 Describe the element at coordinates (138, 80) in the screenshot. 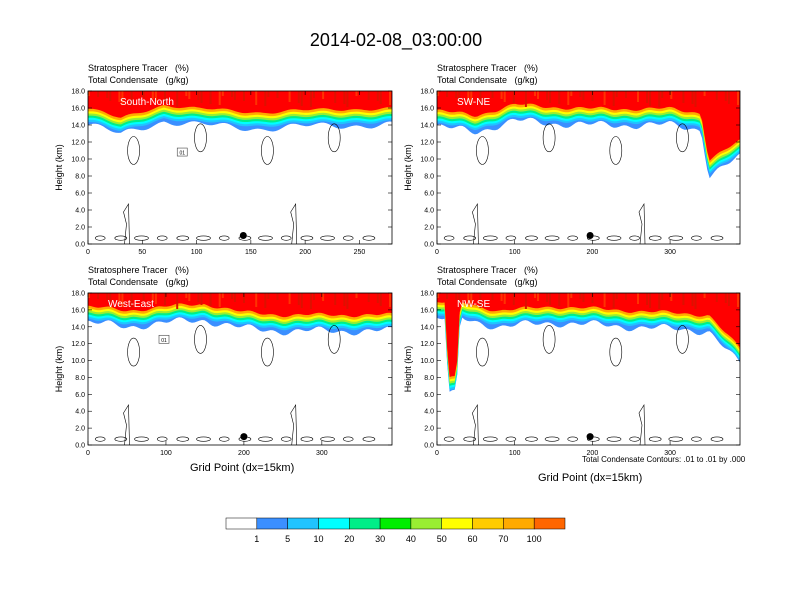

I see `panel1-title-line2: Total Condensate (g/kg)` at that location.